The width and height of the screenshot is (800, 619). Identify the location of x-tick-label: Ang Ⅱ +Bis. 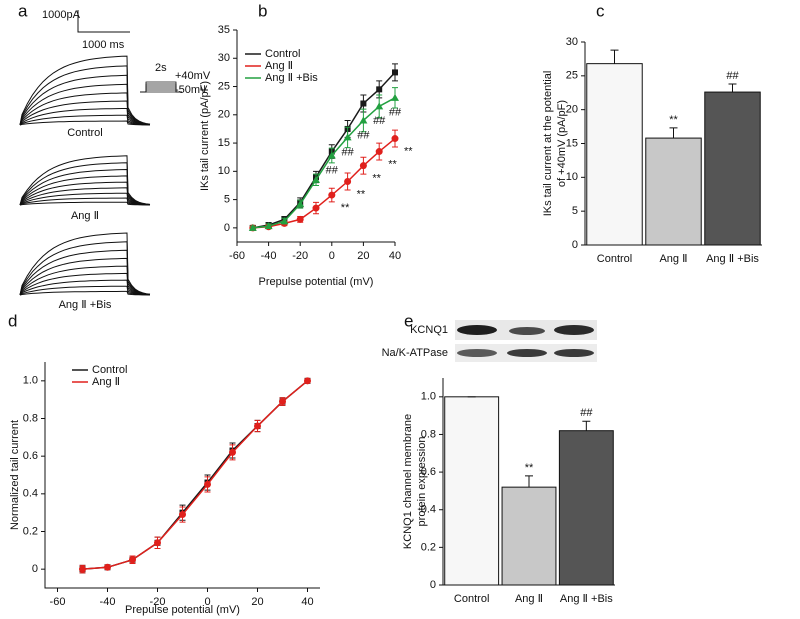
(732, 259).